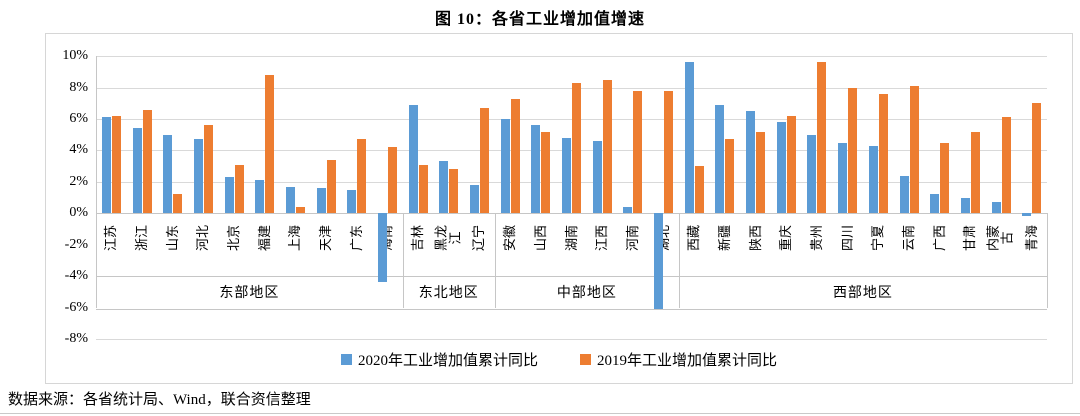 The width and height of the screenshot is (1080, 416). I want to click on bar-2020-广西, so click(935, 204).